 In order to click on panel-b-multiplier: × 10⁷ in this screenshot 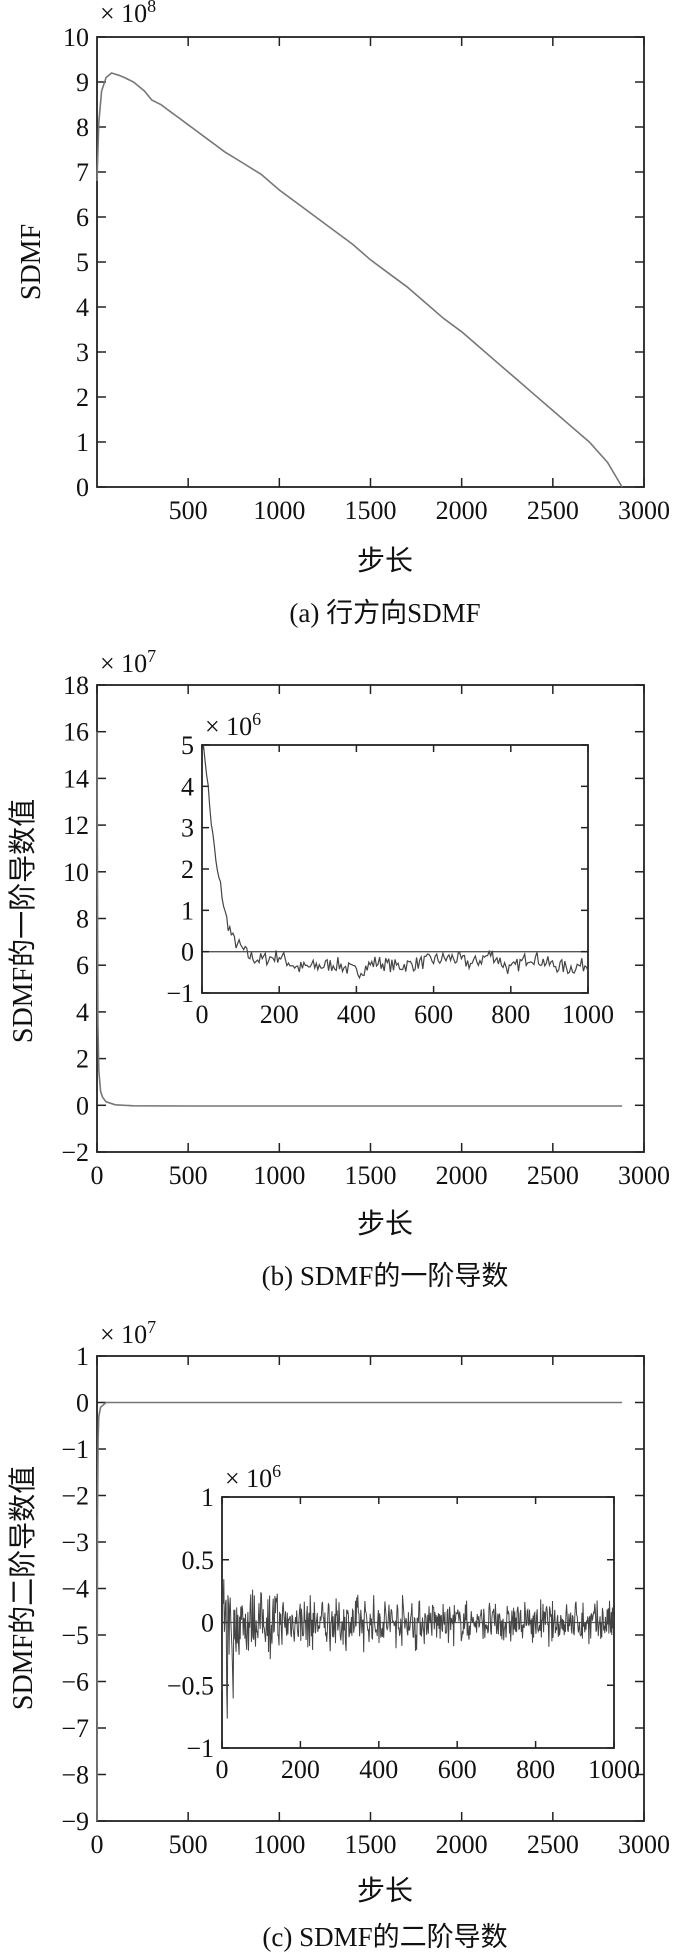, I will do `click(128, 662)`.